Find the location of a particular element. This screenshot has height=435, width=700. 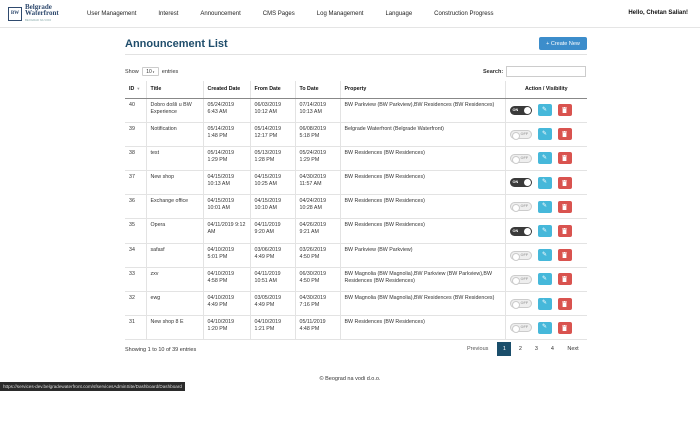

cell-created: 05/14/2019 1:48 PM is located at coordinates (227, 134).